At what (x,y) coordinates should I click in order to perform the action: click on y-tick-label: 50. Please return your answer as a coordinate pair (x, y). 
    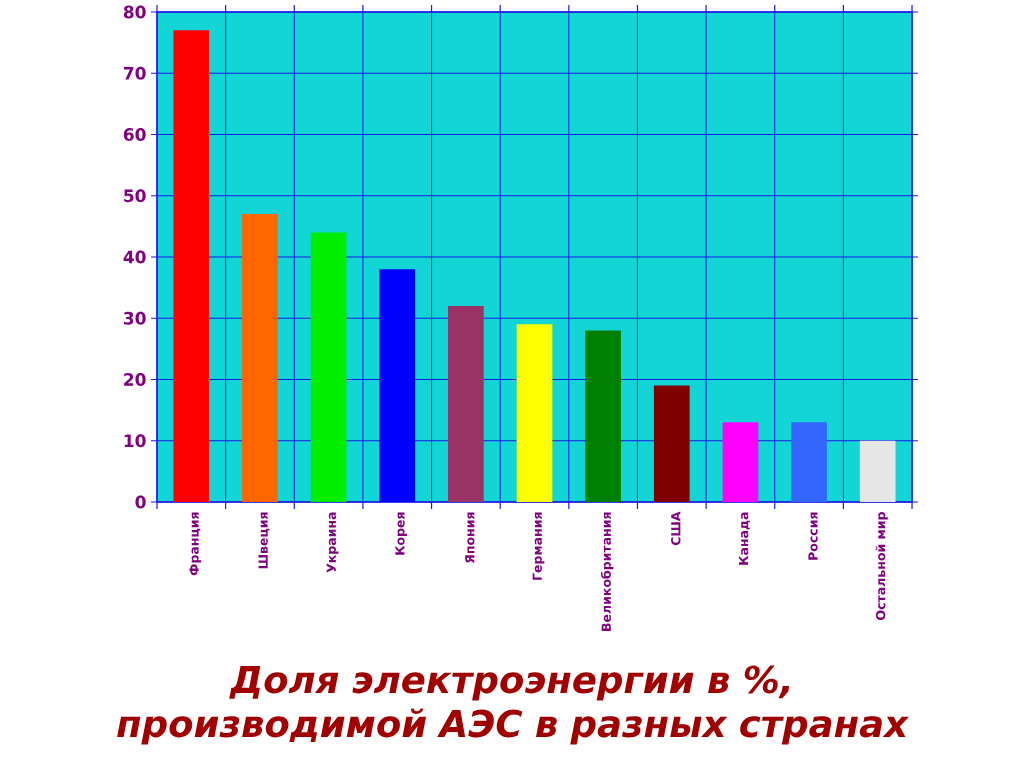
    Looking at the image, I should click on (135, 196).